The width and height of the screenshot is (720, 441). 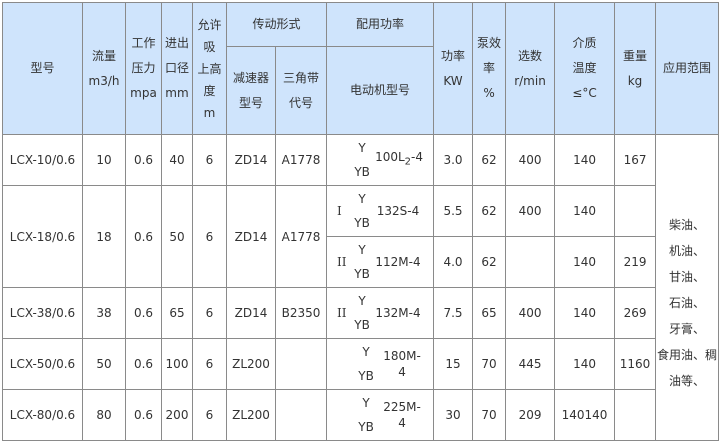 I want to click on efficiency-cell: 70, so click(x=489, y=364).